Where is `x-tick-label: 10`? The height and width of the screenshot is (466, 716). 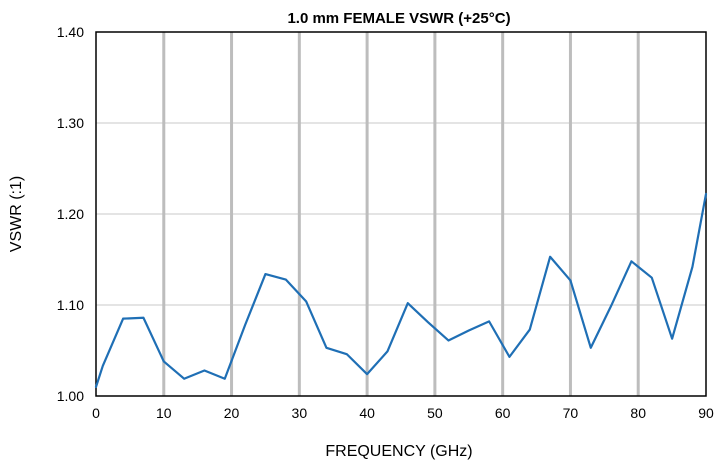 x-tick-label: 10 is located at coordinates (164, 413).